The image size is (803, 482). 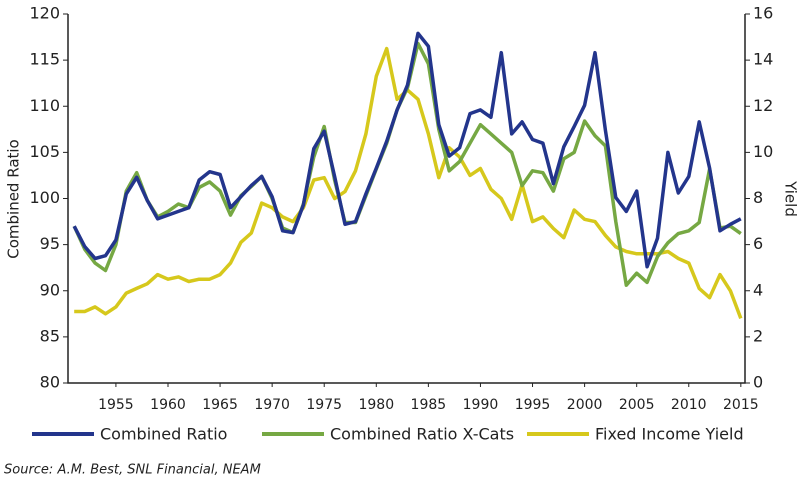 I want to click on legend-label: Combined Ratio X-Cats, so click(x=422, y=434).